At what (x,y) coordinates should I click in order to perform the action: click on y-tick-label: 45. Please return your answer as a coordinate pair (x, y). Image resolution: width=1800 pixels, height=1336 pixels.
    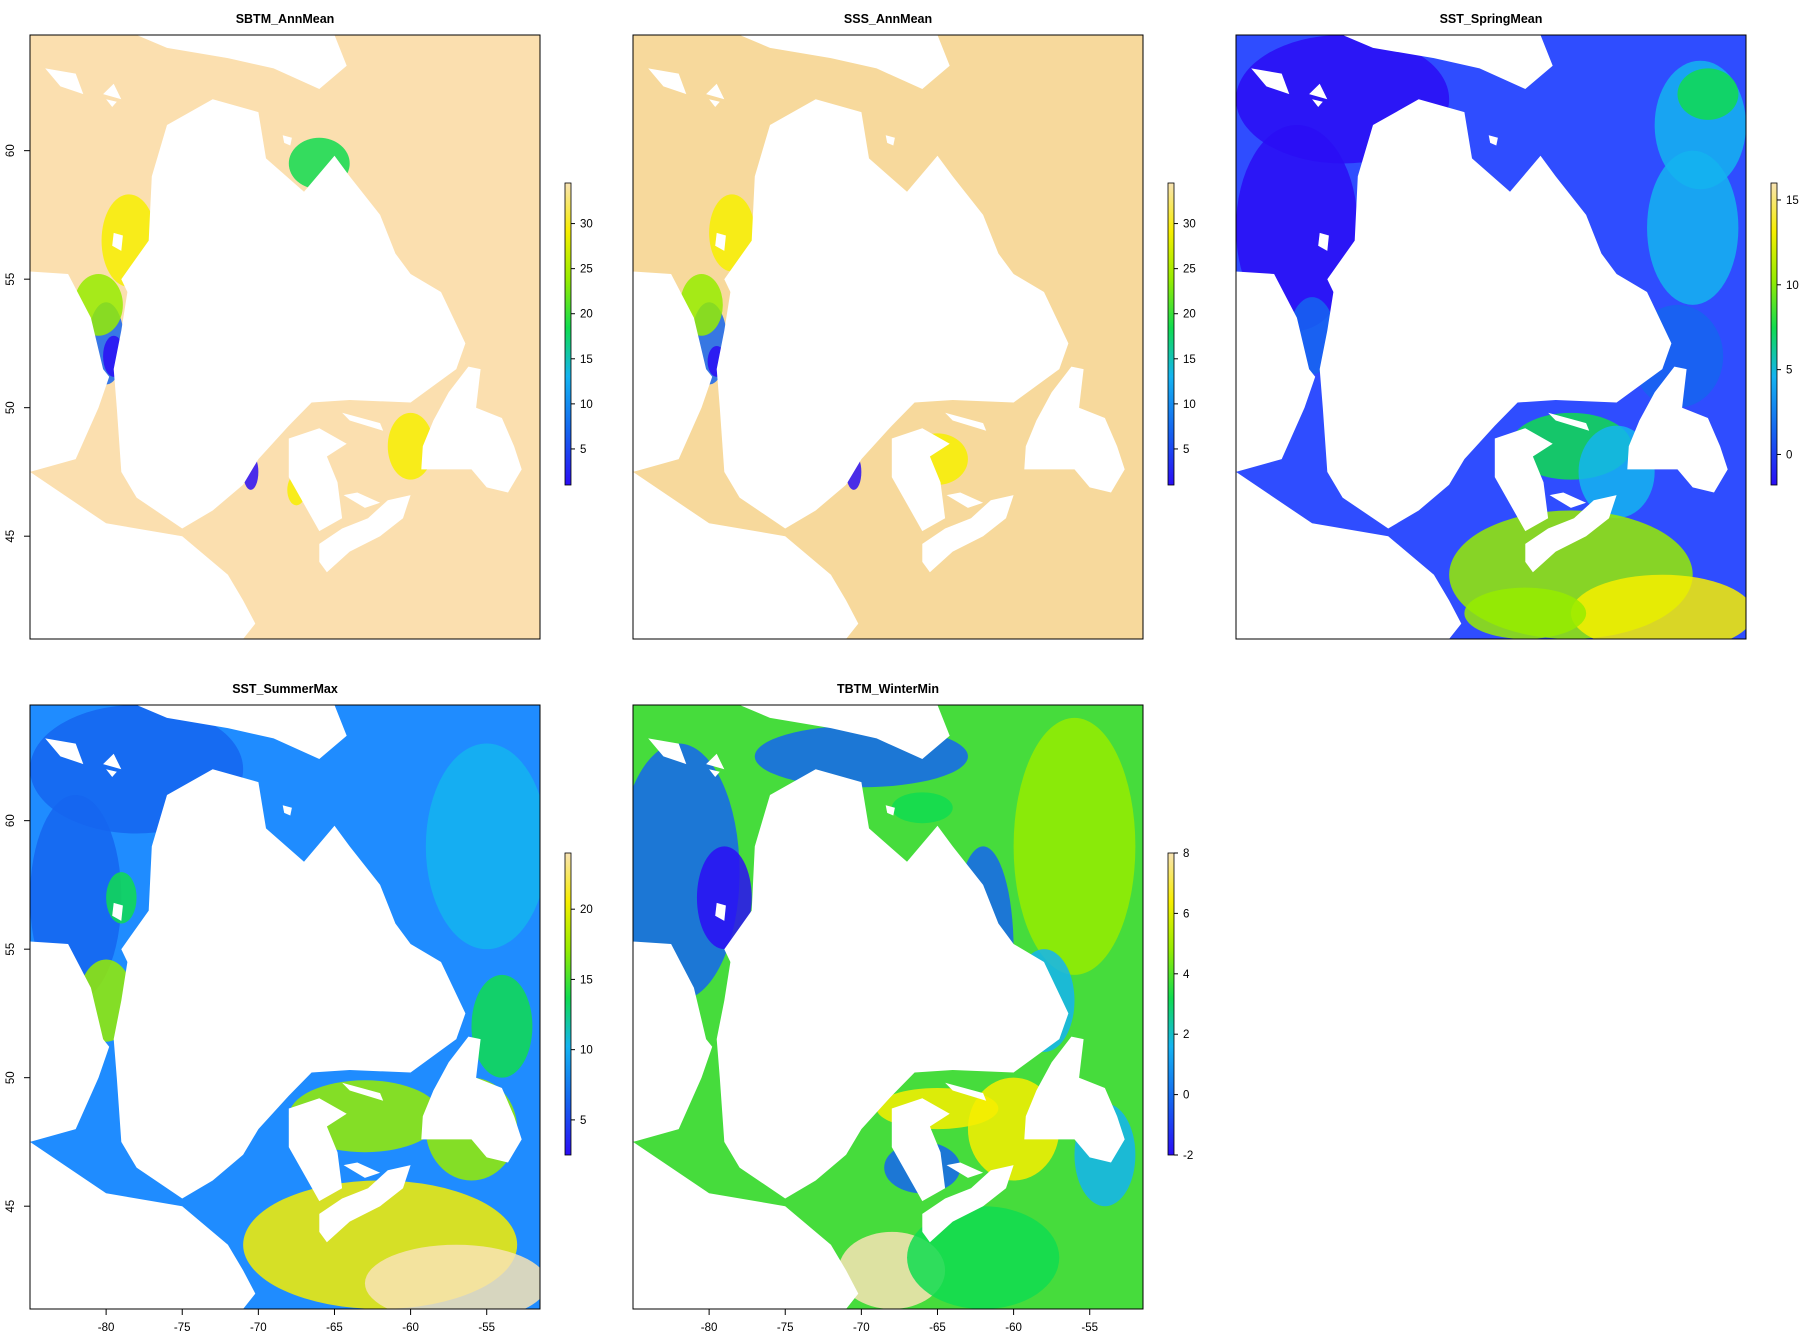
    Looking at the image, I should click on (11, 536).